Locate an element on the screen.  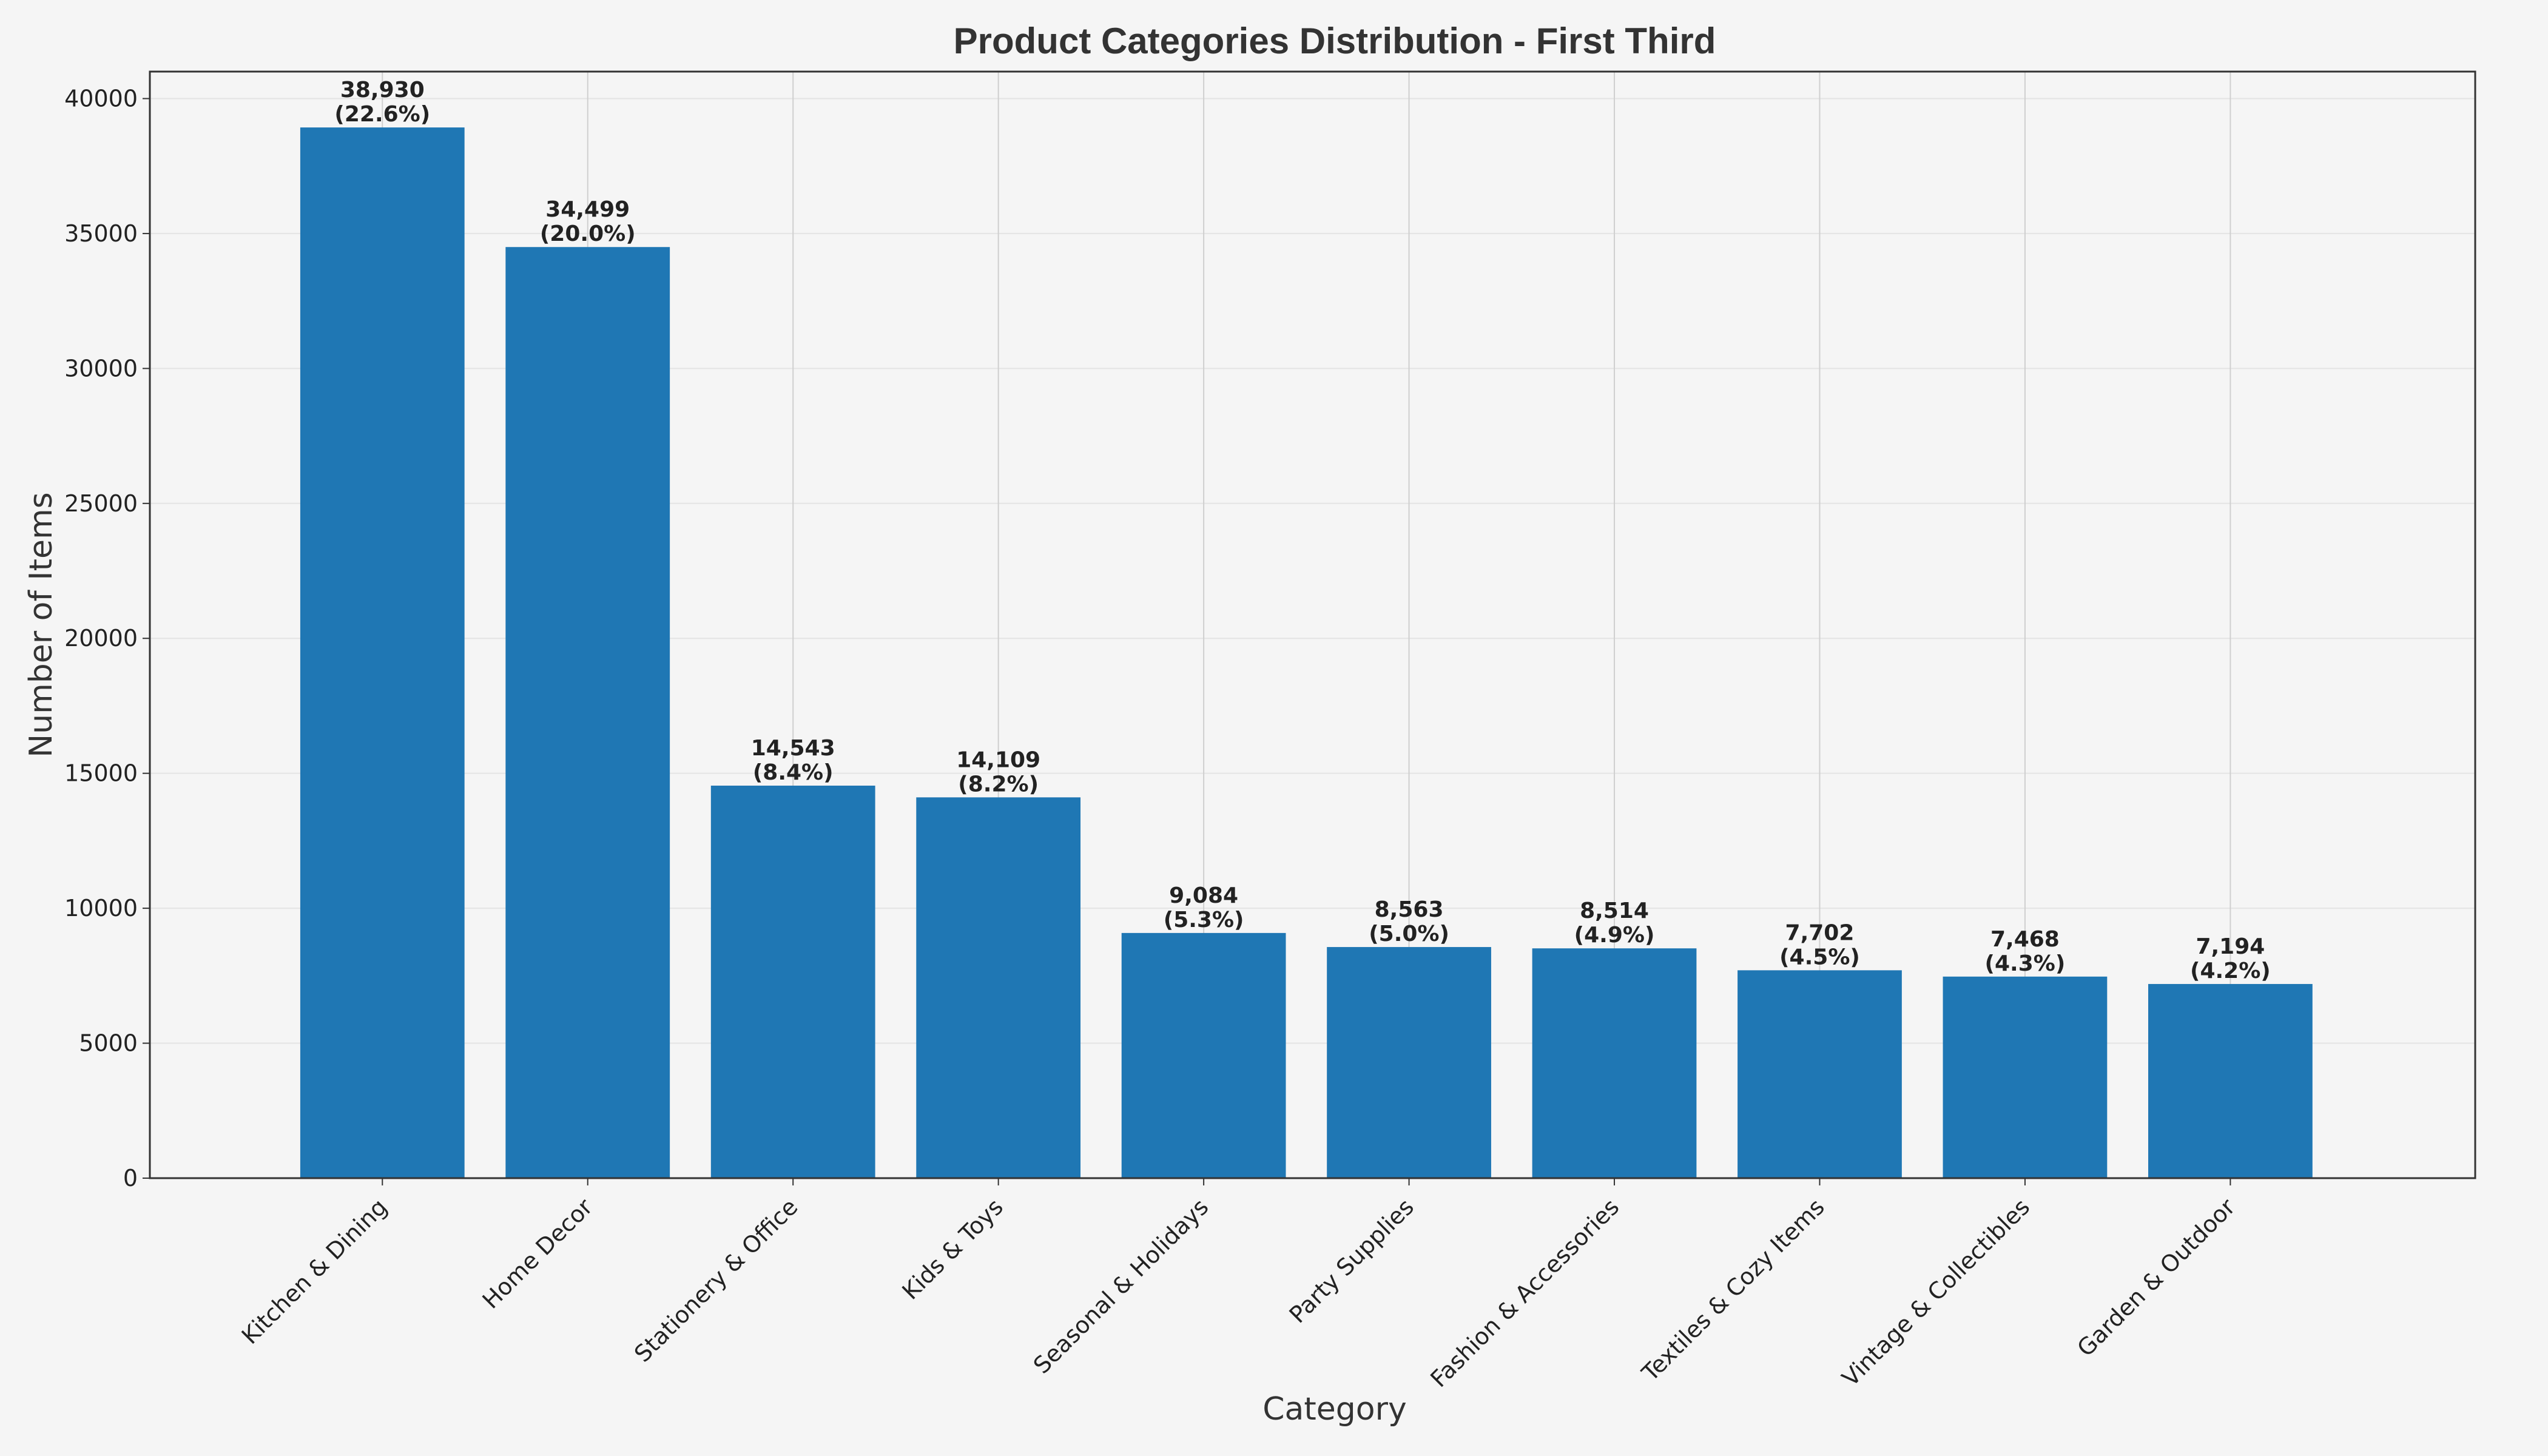
y-tick-label: 10000 is located at coordinates (101, 908).